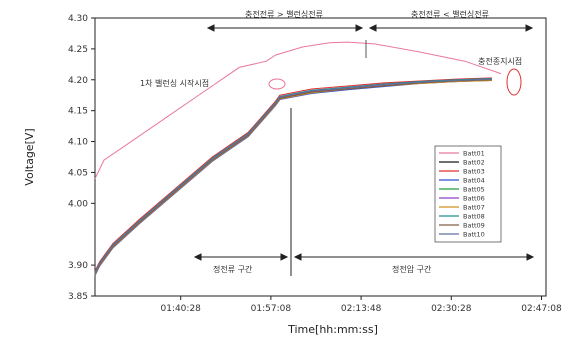 Image resolution: width=568 pixels, height=343 pixels. I want to click on y-tick-label: 4.10, so click(78, 143).